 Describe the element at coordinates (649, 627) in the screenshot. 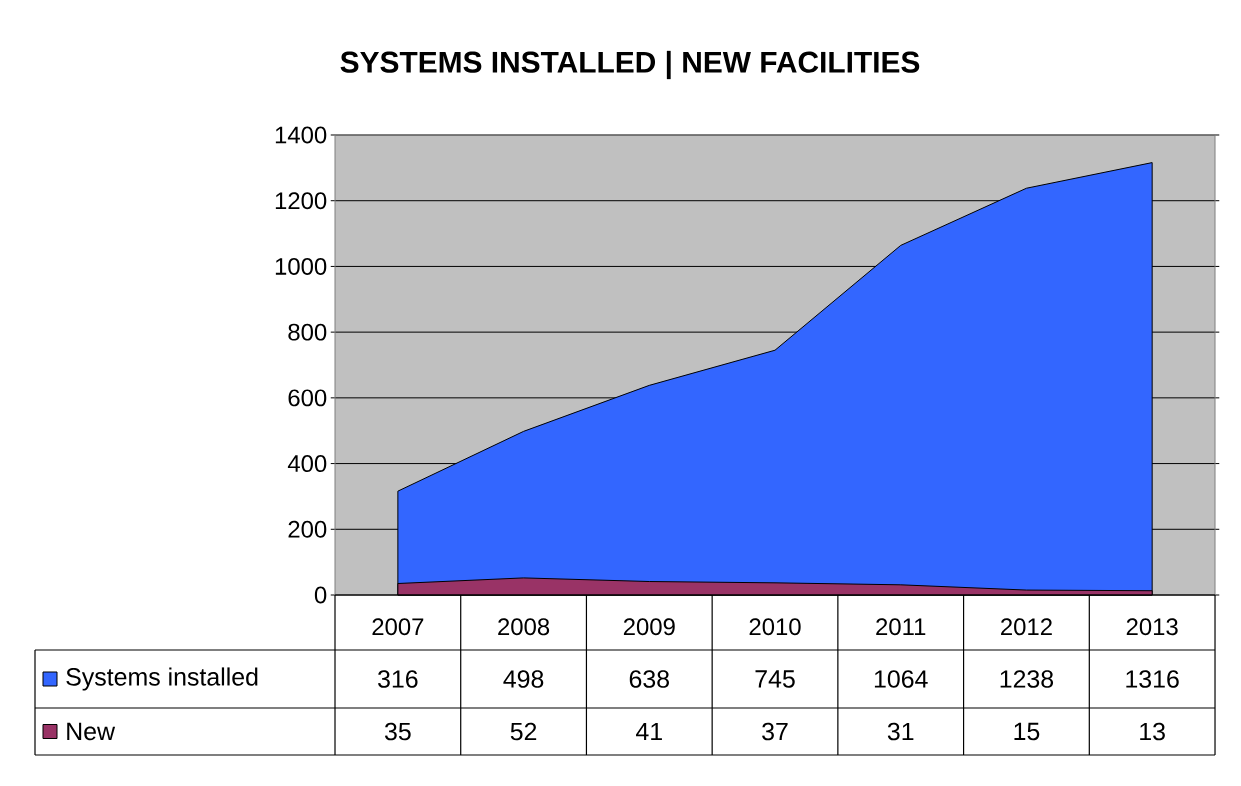

I see `x-tick-label: 2009` at that location.